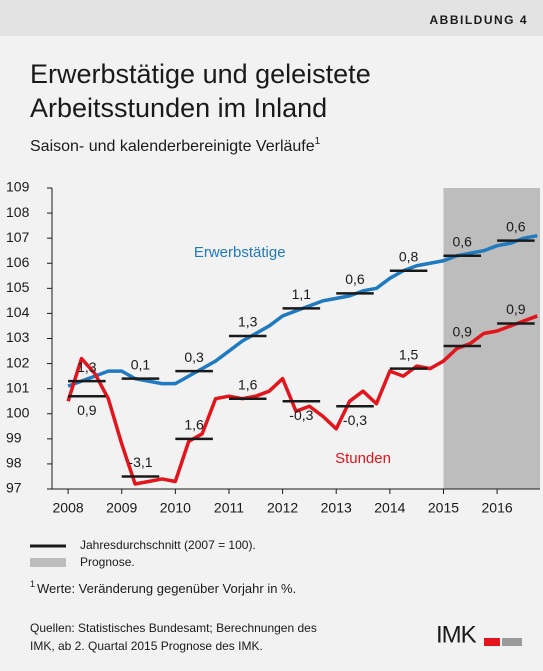 The height and width of the screenshot is (671, 543). Describe the element at coordinates (18, 212) in the screenshot. I see `y-tick-label: 108` at that location.